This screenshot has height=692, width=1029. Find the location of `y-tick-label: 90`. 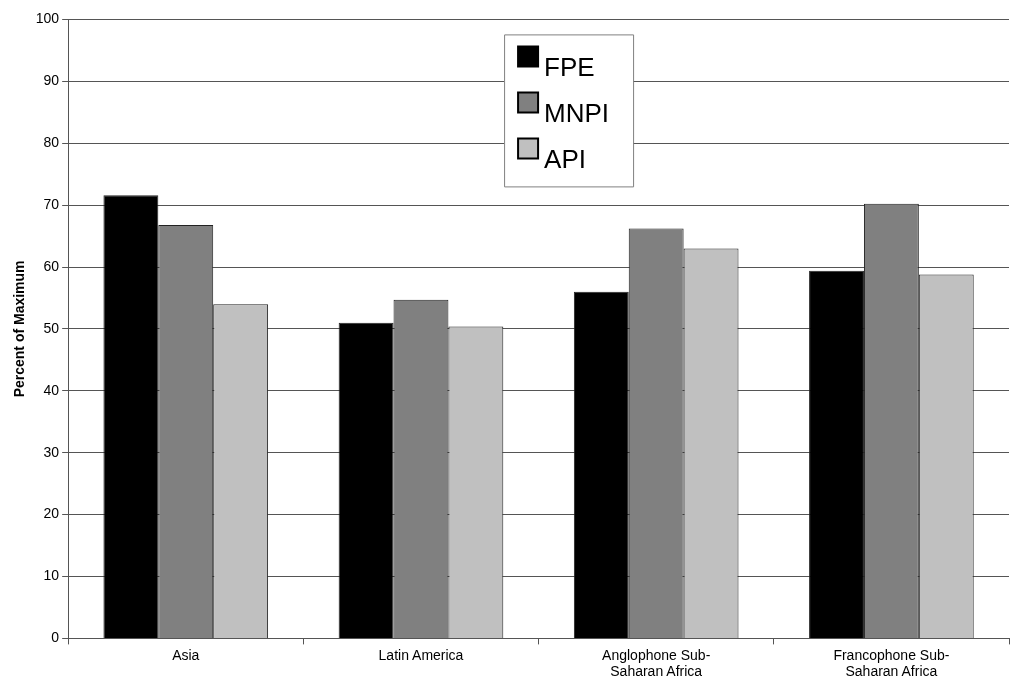

y-tick-label: 90 is located at coordinates (51, 80).